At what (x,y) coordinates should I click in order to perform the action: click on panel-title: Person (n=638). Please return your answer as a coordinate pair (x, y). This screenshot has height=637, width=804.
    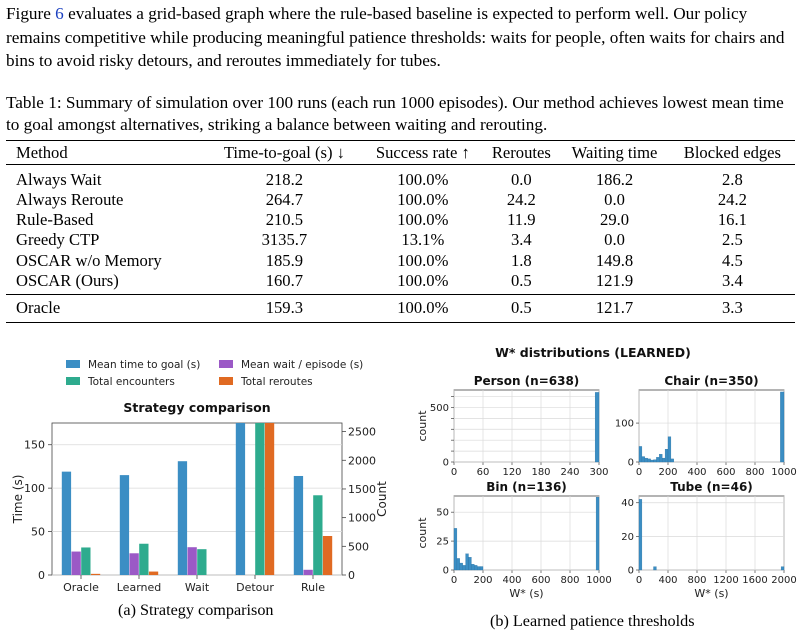
    Looking at the image, I should click on (527, 381).